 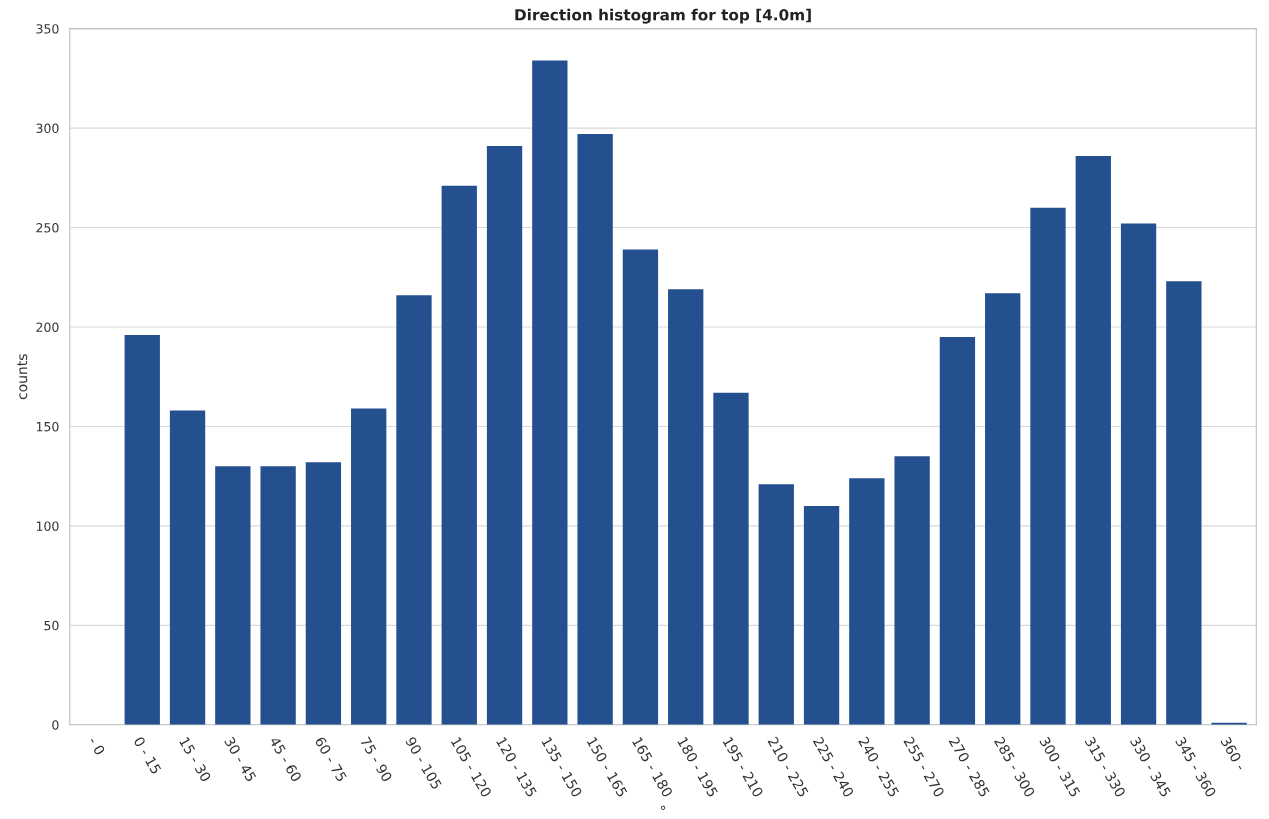 What do you see at coordinates (331, 759) in the screenshot?
I see `x-tick-label: 60 - 75` at bounding box center [331, 759].